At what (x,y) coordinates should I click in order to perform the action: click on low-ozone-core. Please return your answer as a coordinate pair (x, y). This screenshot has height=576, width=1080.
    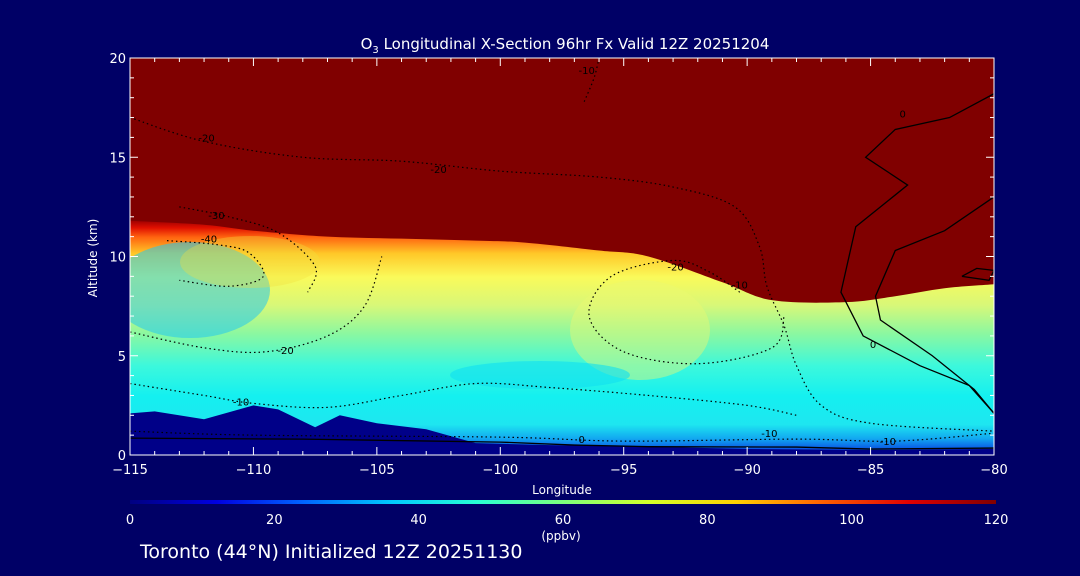
    Looking at the image, I should click on (200, 290).